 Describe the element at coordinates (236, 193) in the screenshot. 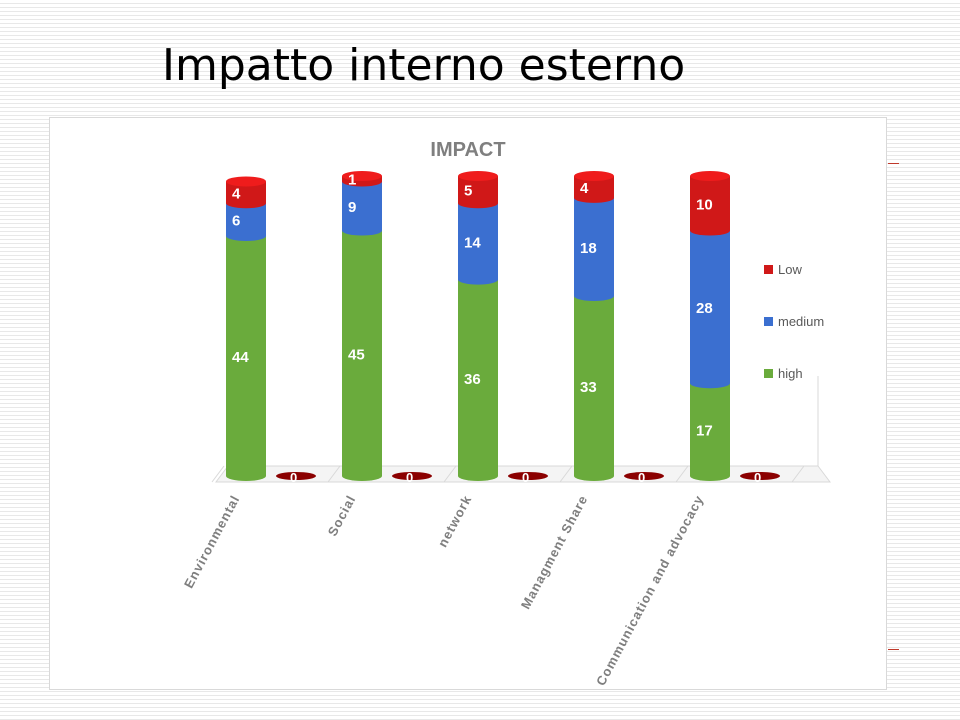

I see `data-label-low-environmental: 4` at that location.